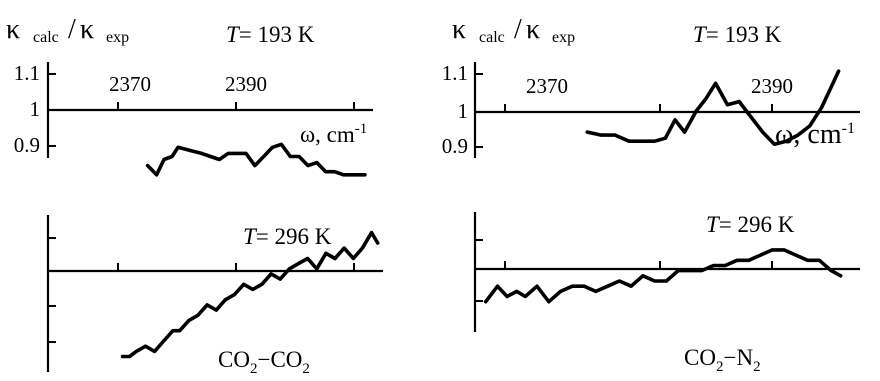  Describe the element at coordinates (250, 294) in the screenshot. I see `series-line-t296-co2-co2` at that location.